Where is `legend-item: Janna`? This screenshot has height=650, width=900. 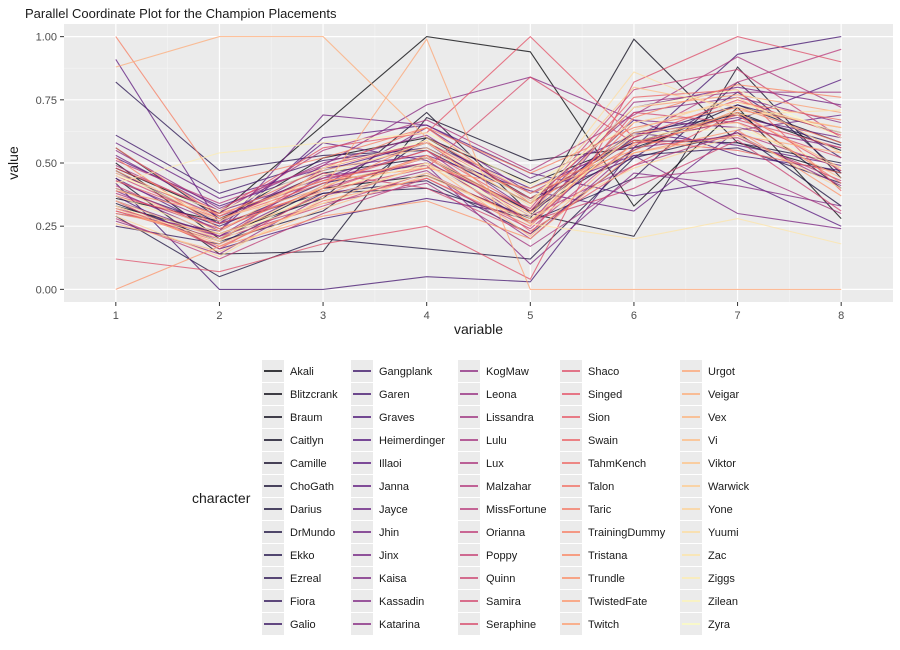
legend-item: Janna is located at coordinates (380, 486).